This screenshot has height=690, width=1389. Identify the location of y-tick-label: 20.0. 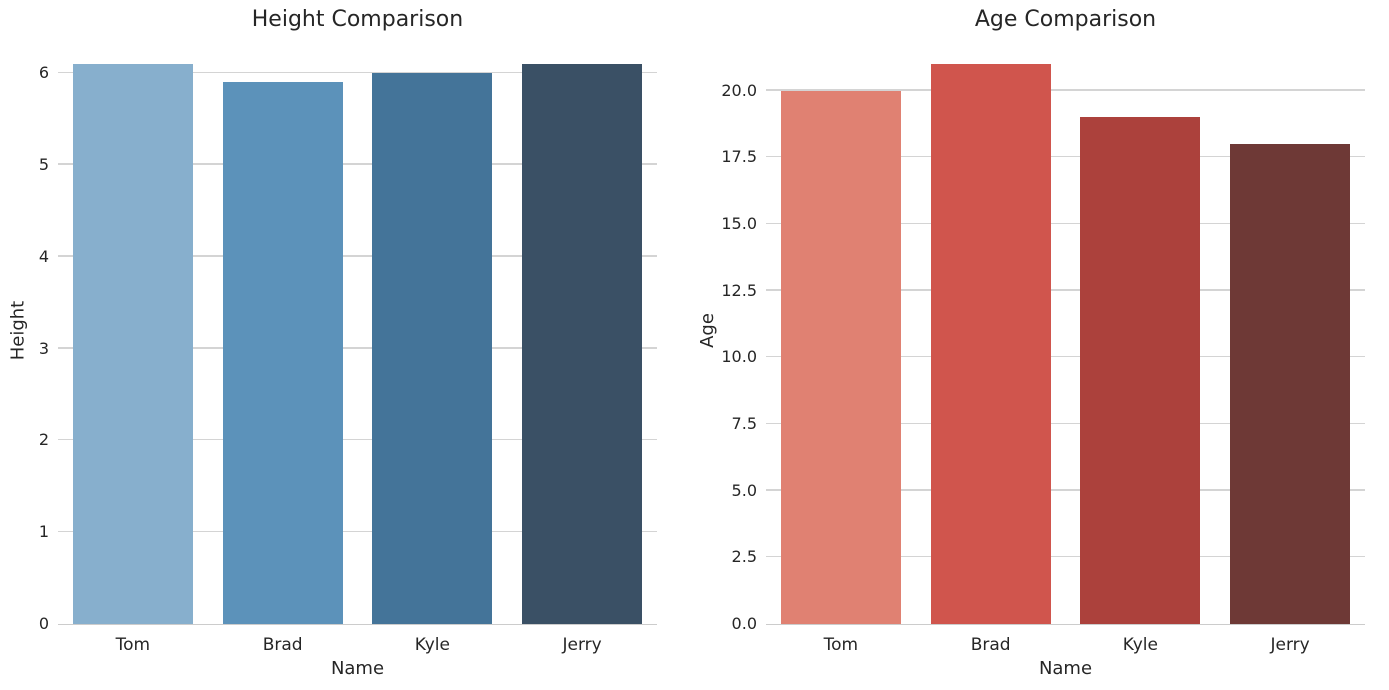
(739, 90).